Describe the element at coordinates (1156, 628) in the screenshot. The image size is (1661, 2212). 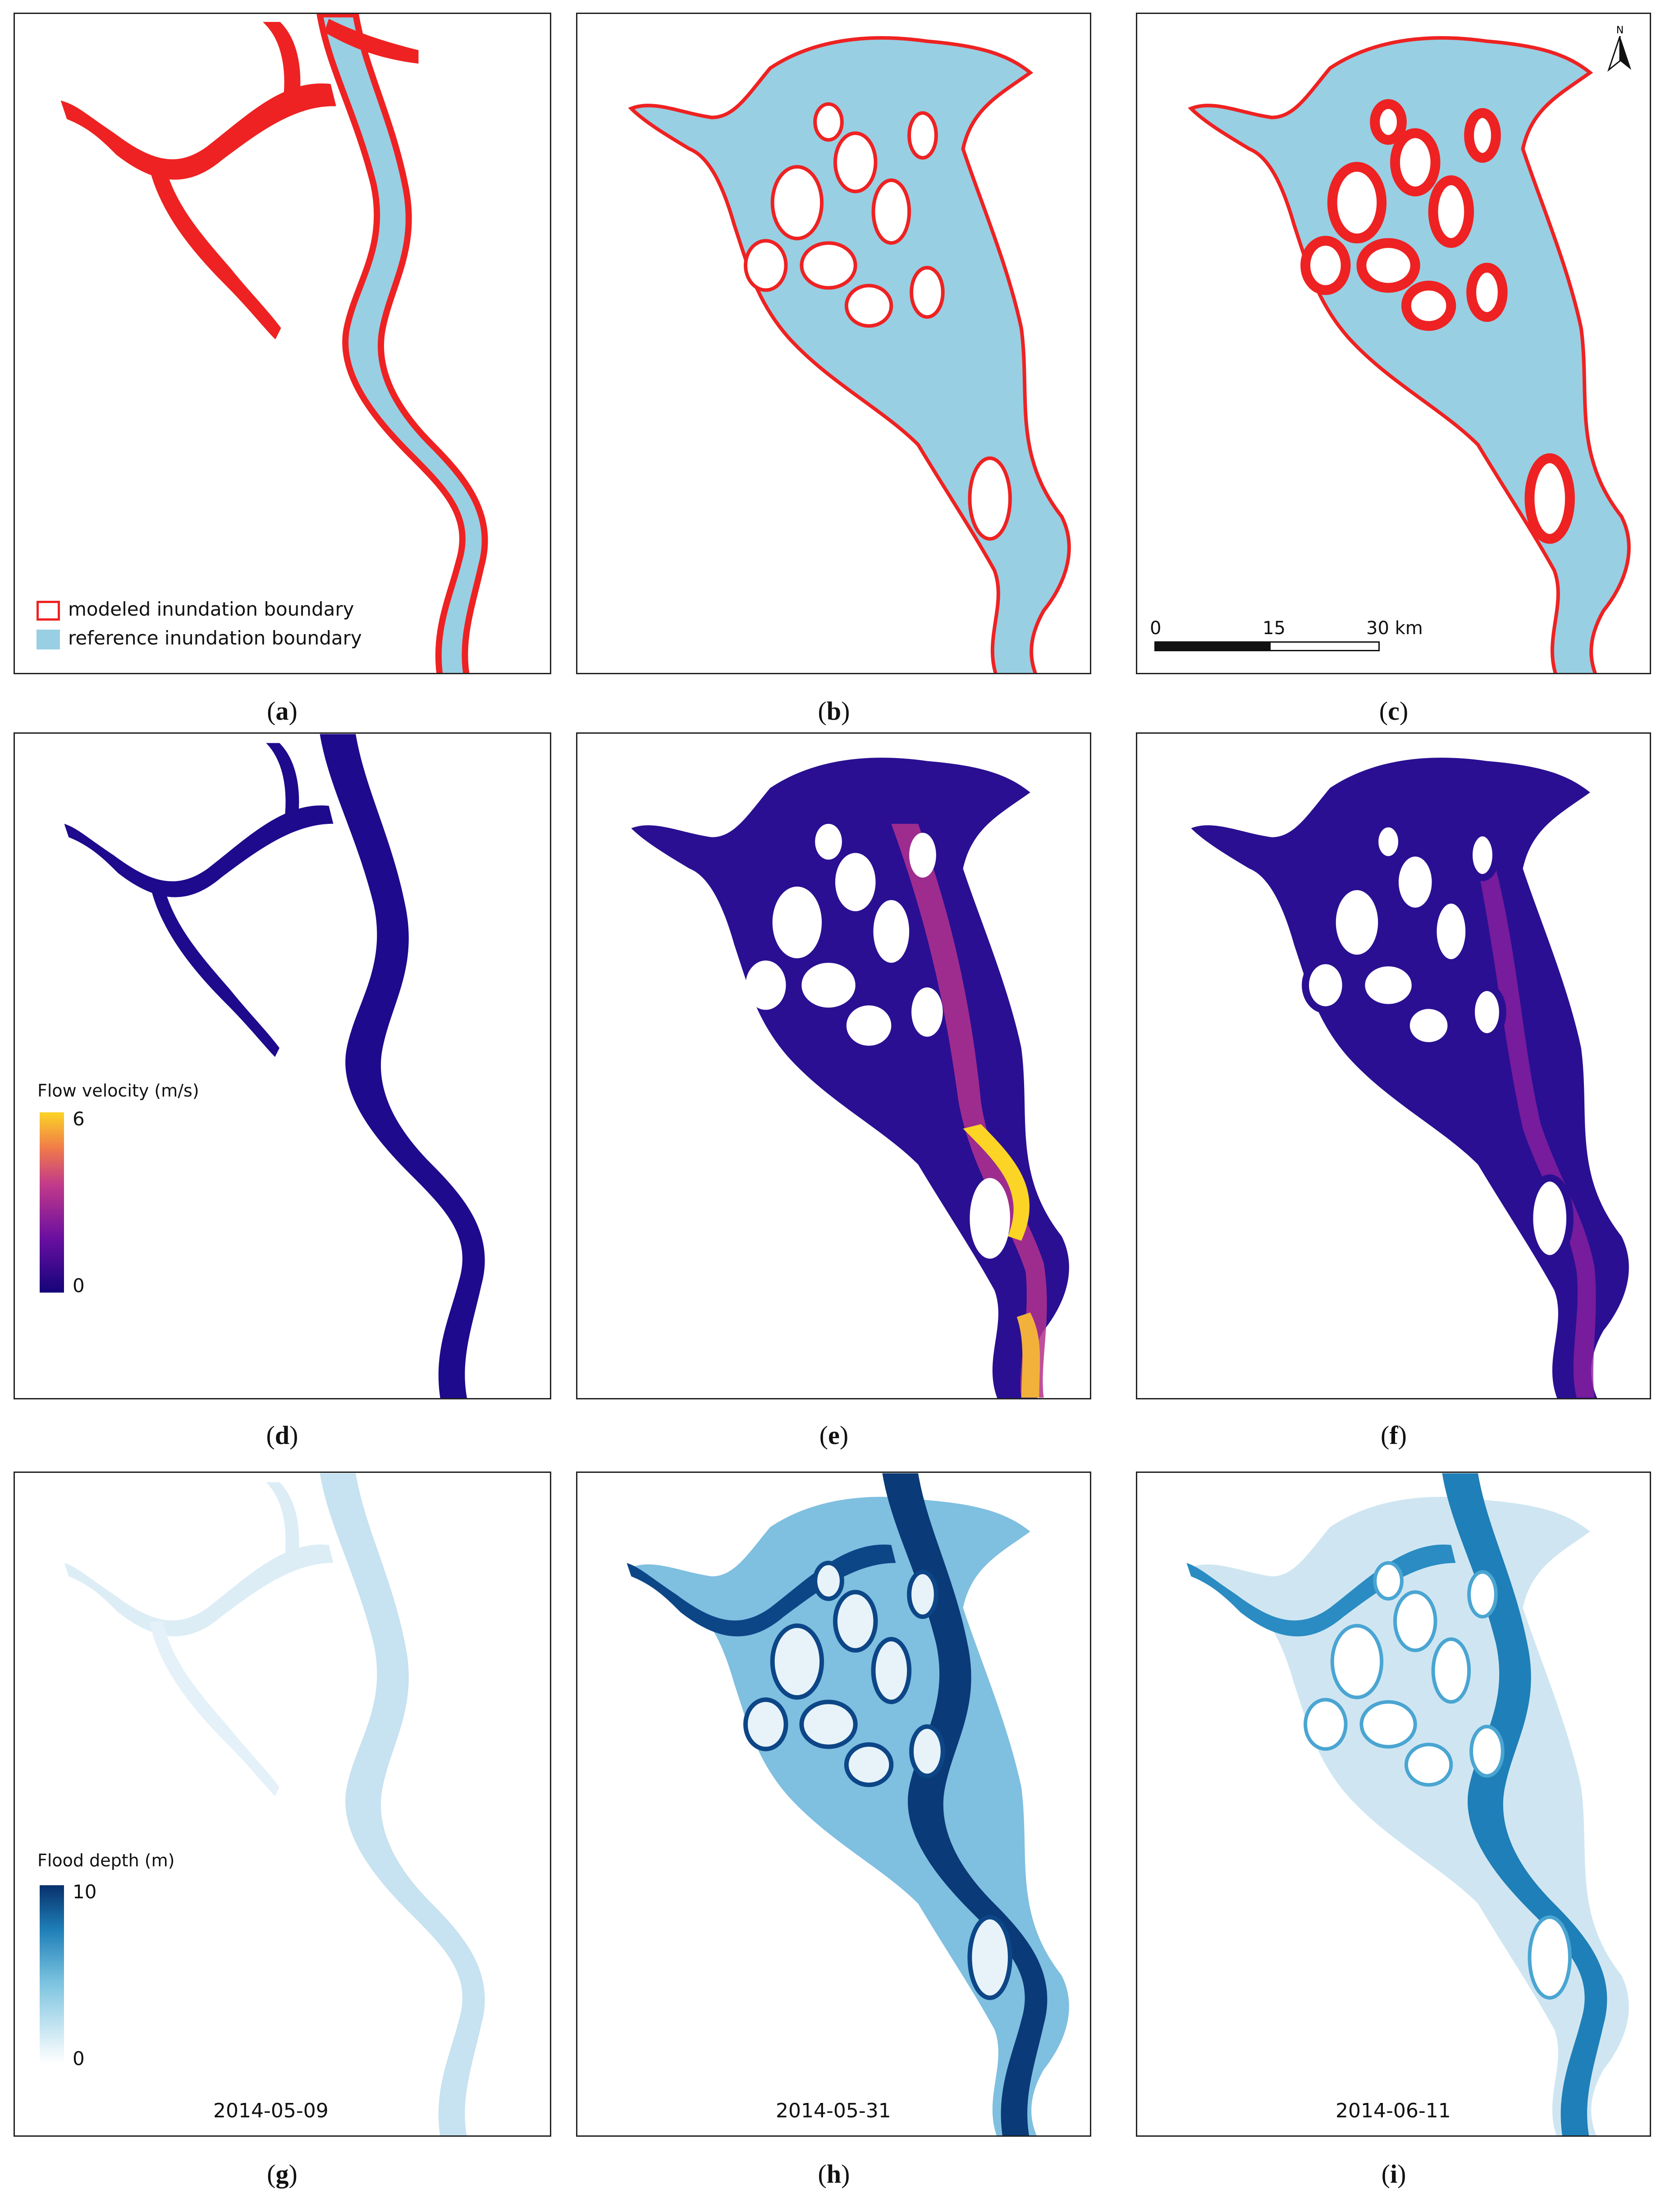
I see `scale-tick-0: 0` at that location.